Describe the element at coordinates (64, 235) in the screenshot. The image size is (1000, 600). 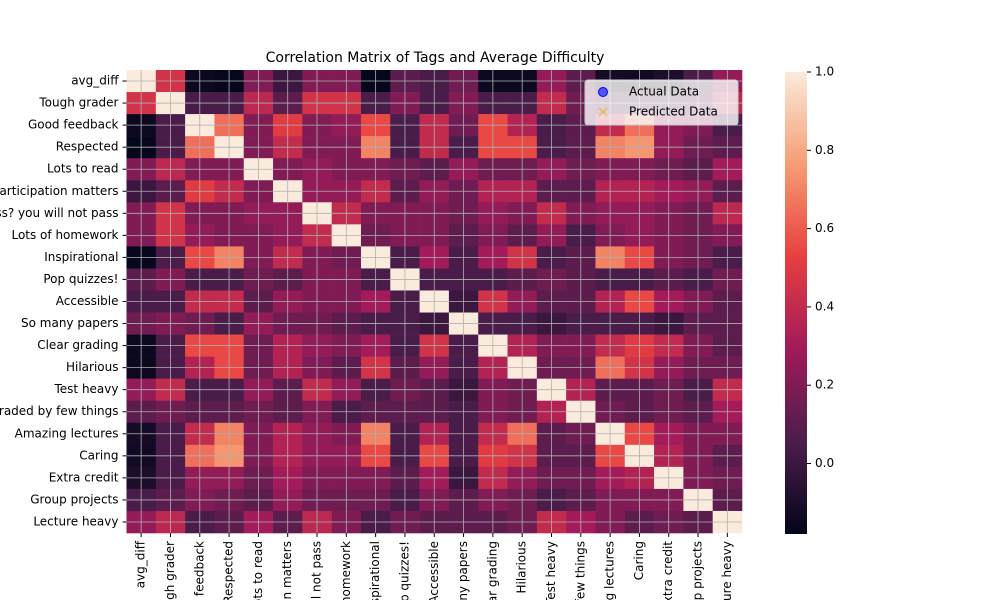
I see `y-tick-label: Lots of homework` at that location.